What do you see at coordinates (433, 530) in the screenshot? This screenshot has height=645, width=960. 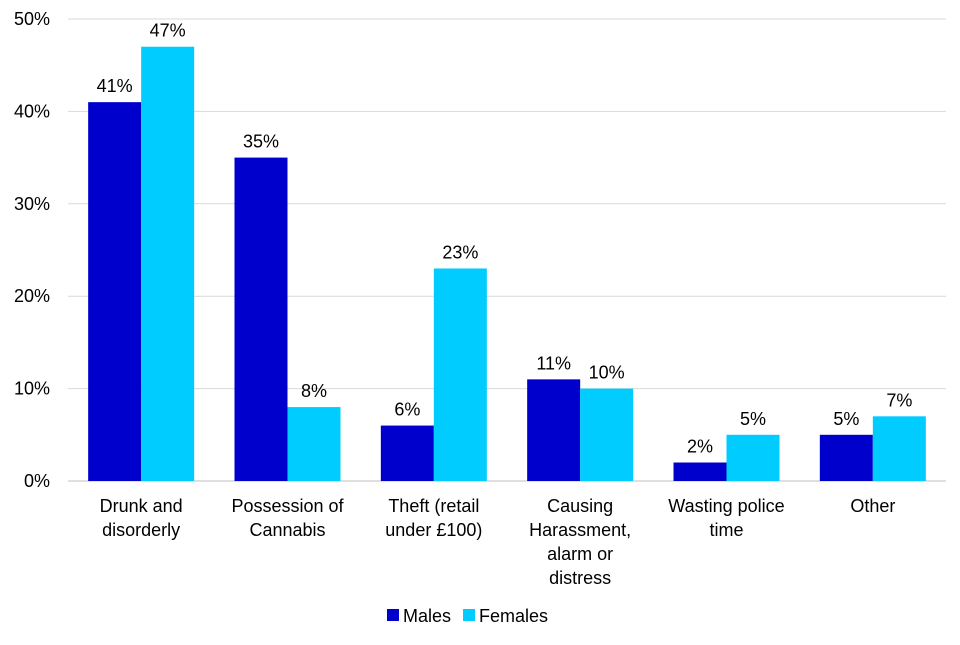 I see `x-tick-label: under £100)` at bounding box center [433, 530].